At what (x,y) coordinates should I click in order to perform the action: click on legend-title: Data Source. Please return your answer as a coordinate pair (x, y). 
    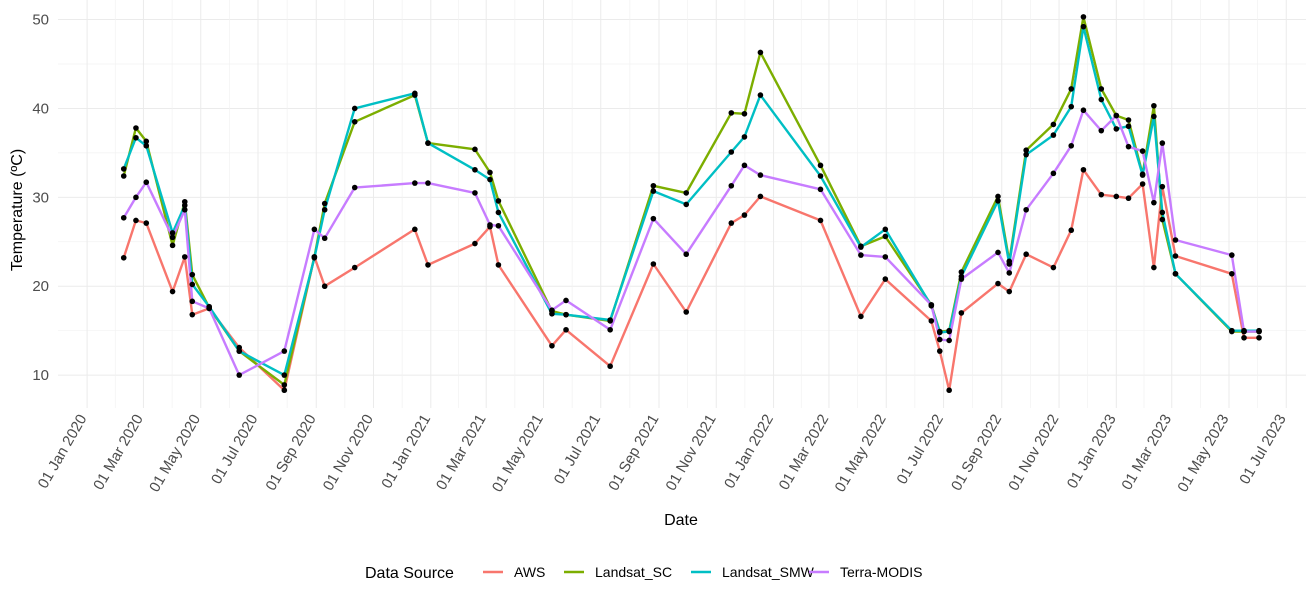
    Looking at the image, I should click on (409, 573).